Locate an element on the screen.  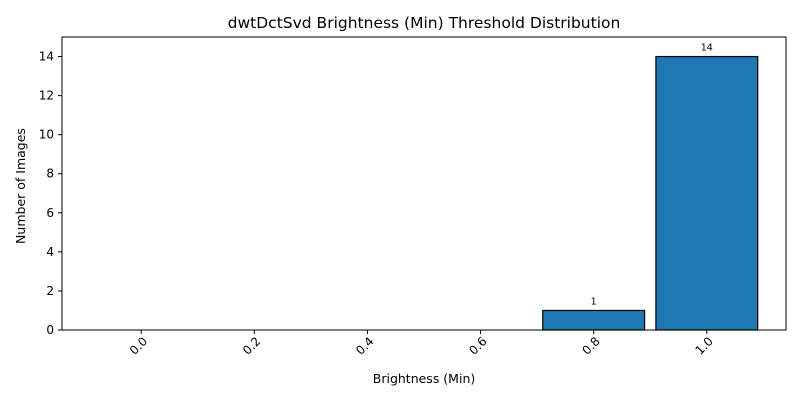
y-tick-label-12: 12 is located at coordinates (46, 96).